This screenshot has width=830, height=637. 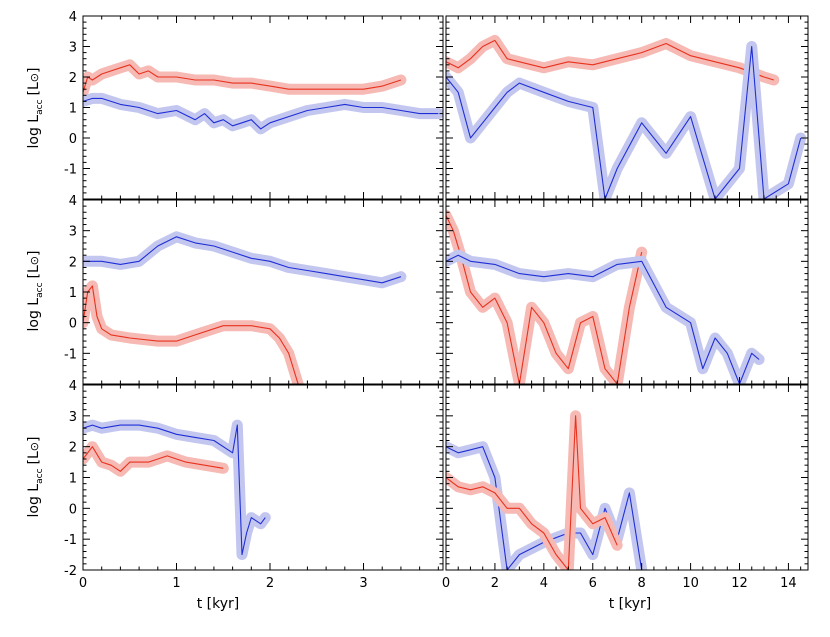 What do you see at coordinates (176, 583) in the screenshot?
I see `x-tick-label: 1` at bounding box center [176, 583].